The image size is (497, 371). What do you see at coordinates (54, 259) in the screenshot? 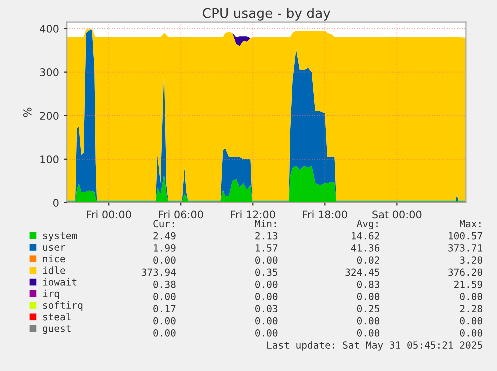
I see `legend-label: nice` at bounding box center [54, 259].